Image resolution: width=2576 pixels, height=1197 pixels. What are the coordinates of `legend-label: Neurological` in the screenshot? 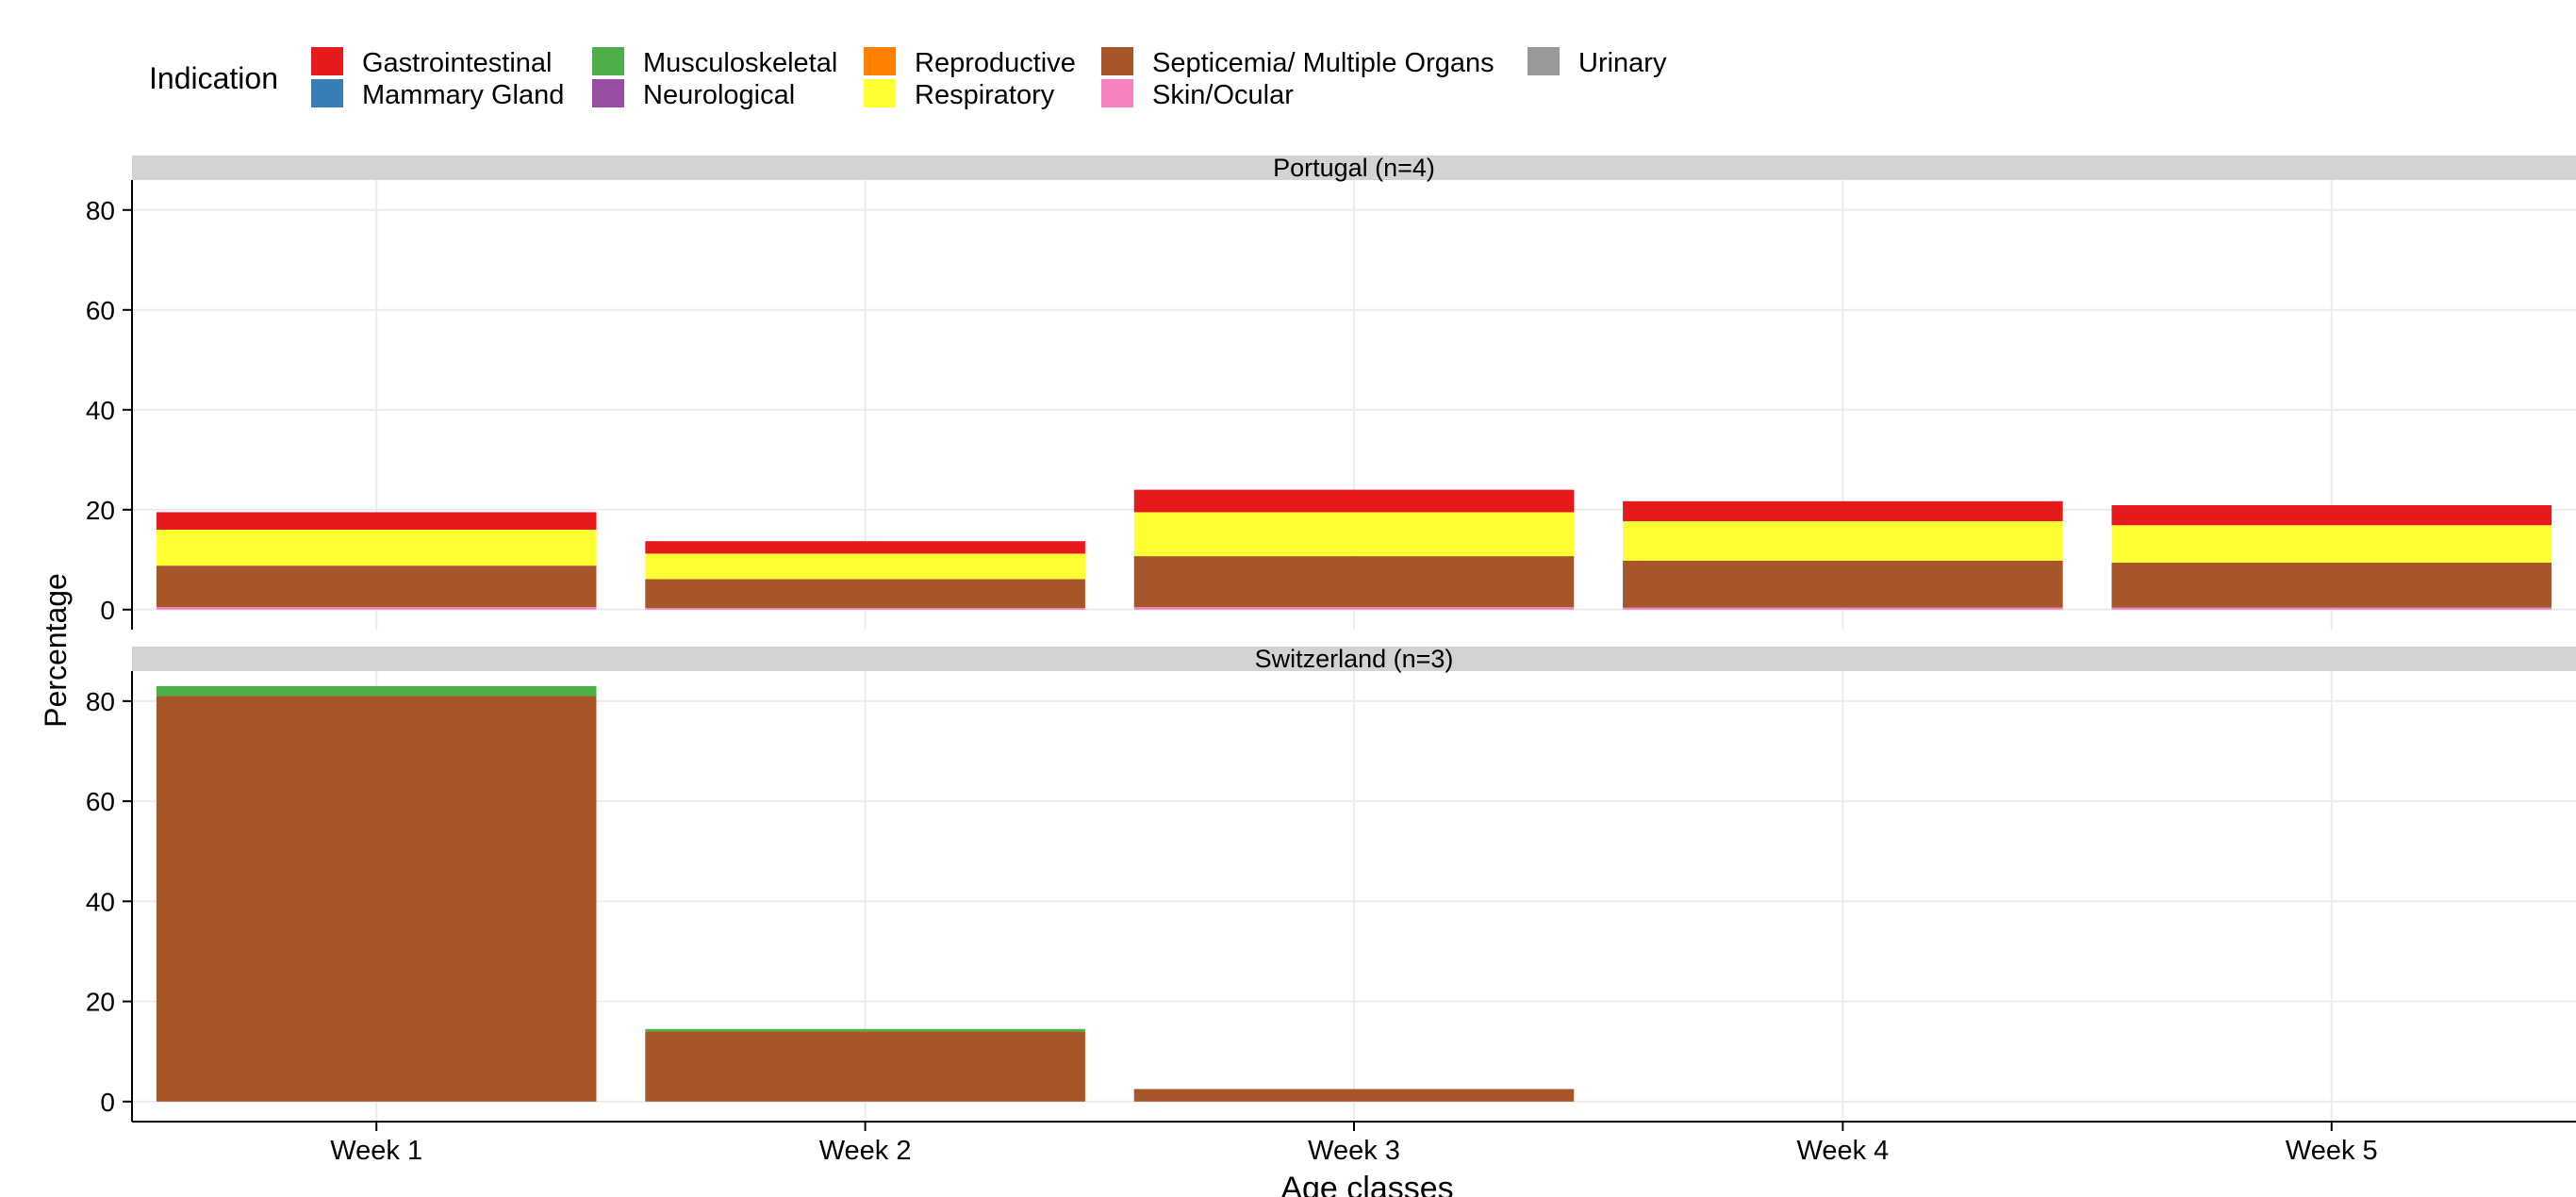 It's located at (719, 95).